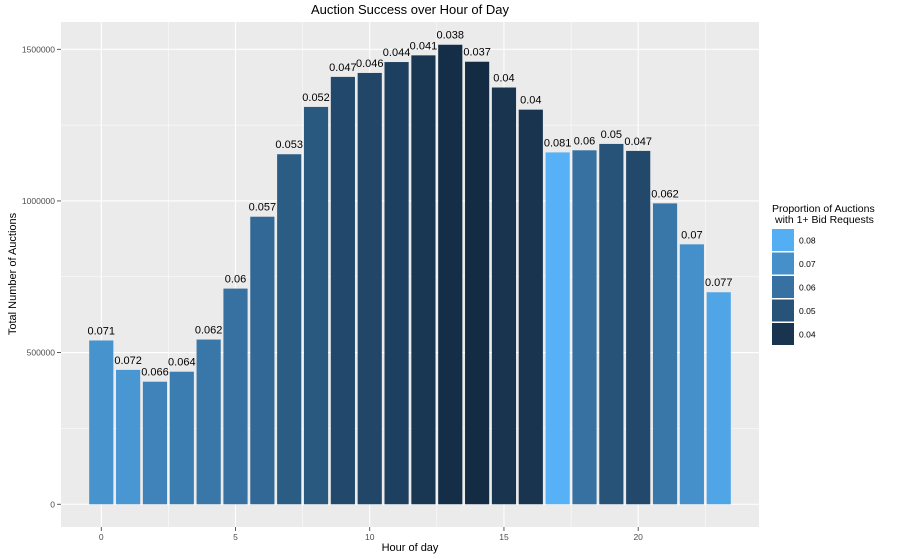 The height and width of the screenshot is (559, 900). What do you see at coordinates (504, 537) in the screenshot?
I see `x-tick-label: 15` at bounding box center [504, 537].